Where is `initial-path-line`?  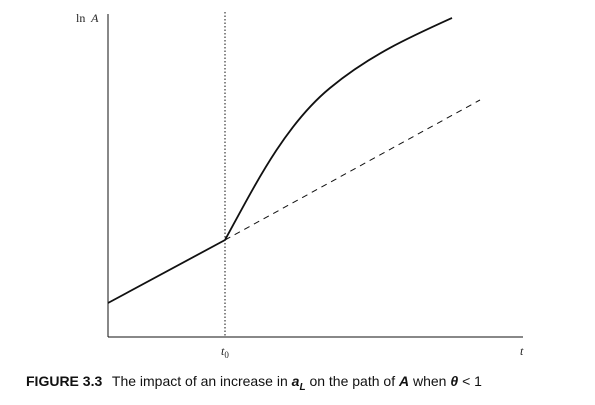
initial-path-line is located at coordinates (166, 271).